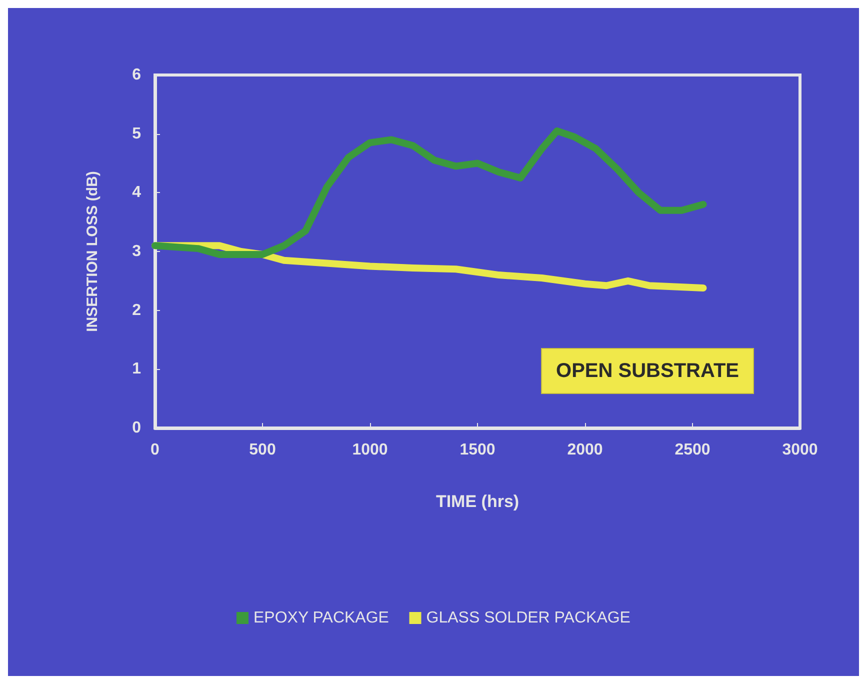  Describe the element at coordinates (137, 193) in the screenshot. I see `y-tick-label: 4` at that location.